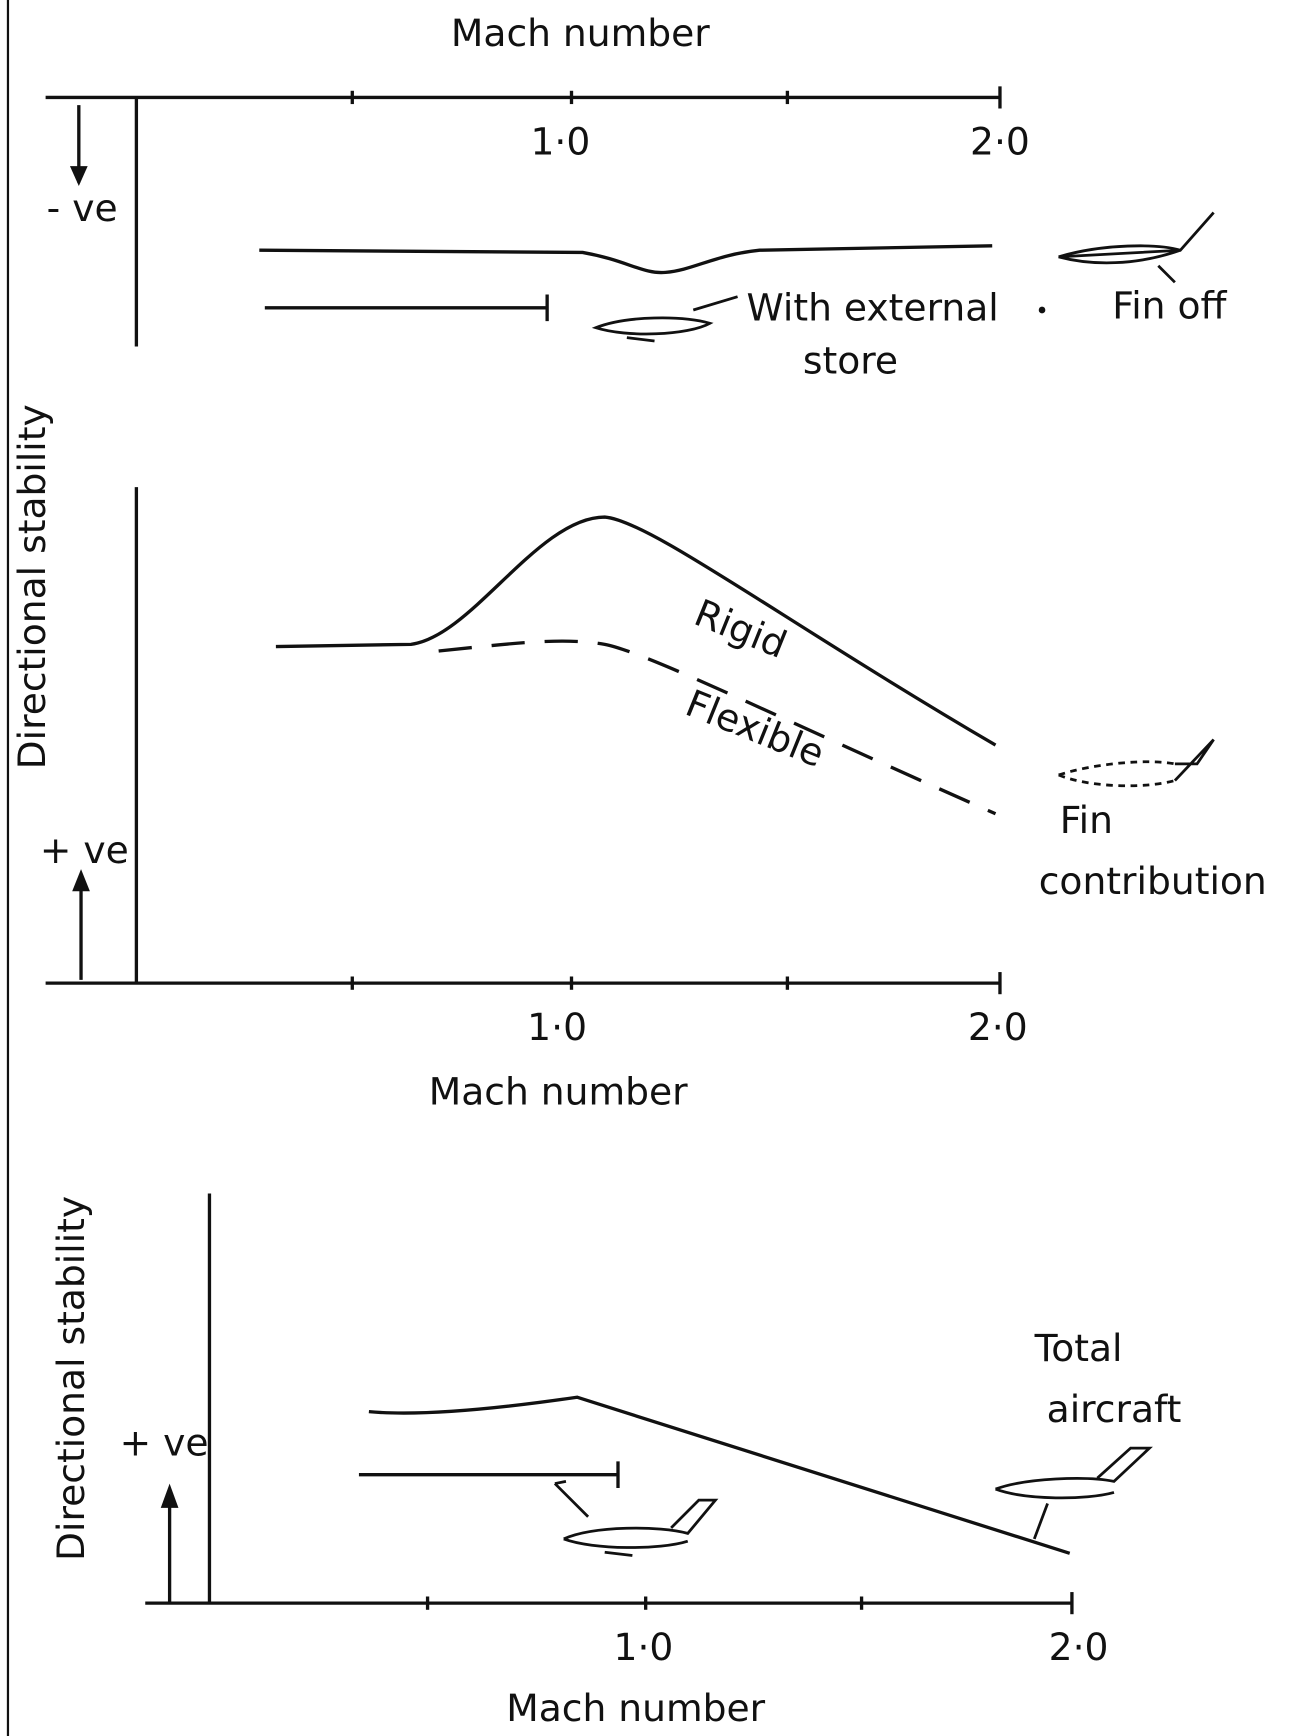  Describe the element at coordinates (1114, 1409) in the screenshot. I see `annotation: aircraft` at that location.